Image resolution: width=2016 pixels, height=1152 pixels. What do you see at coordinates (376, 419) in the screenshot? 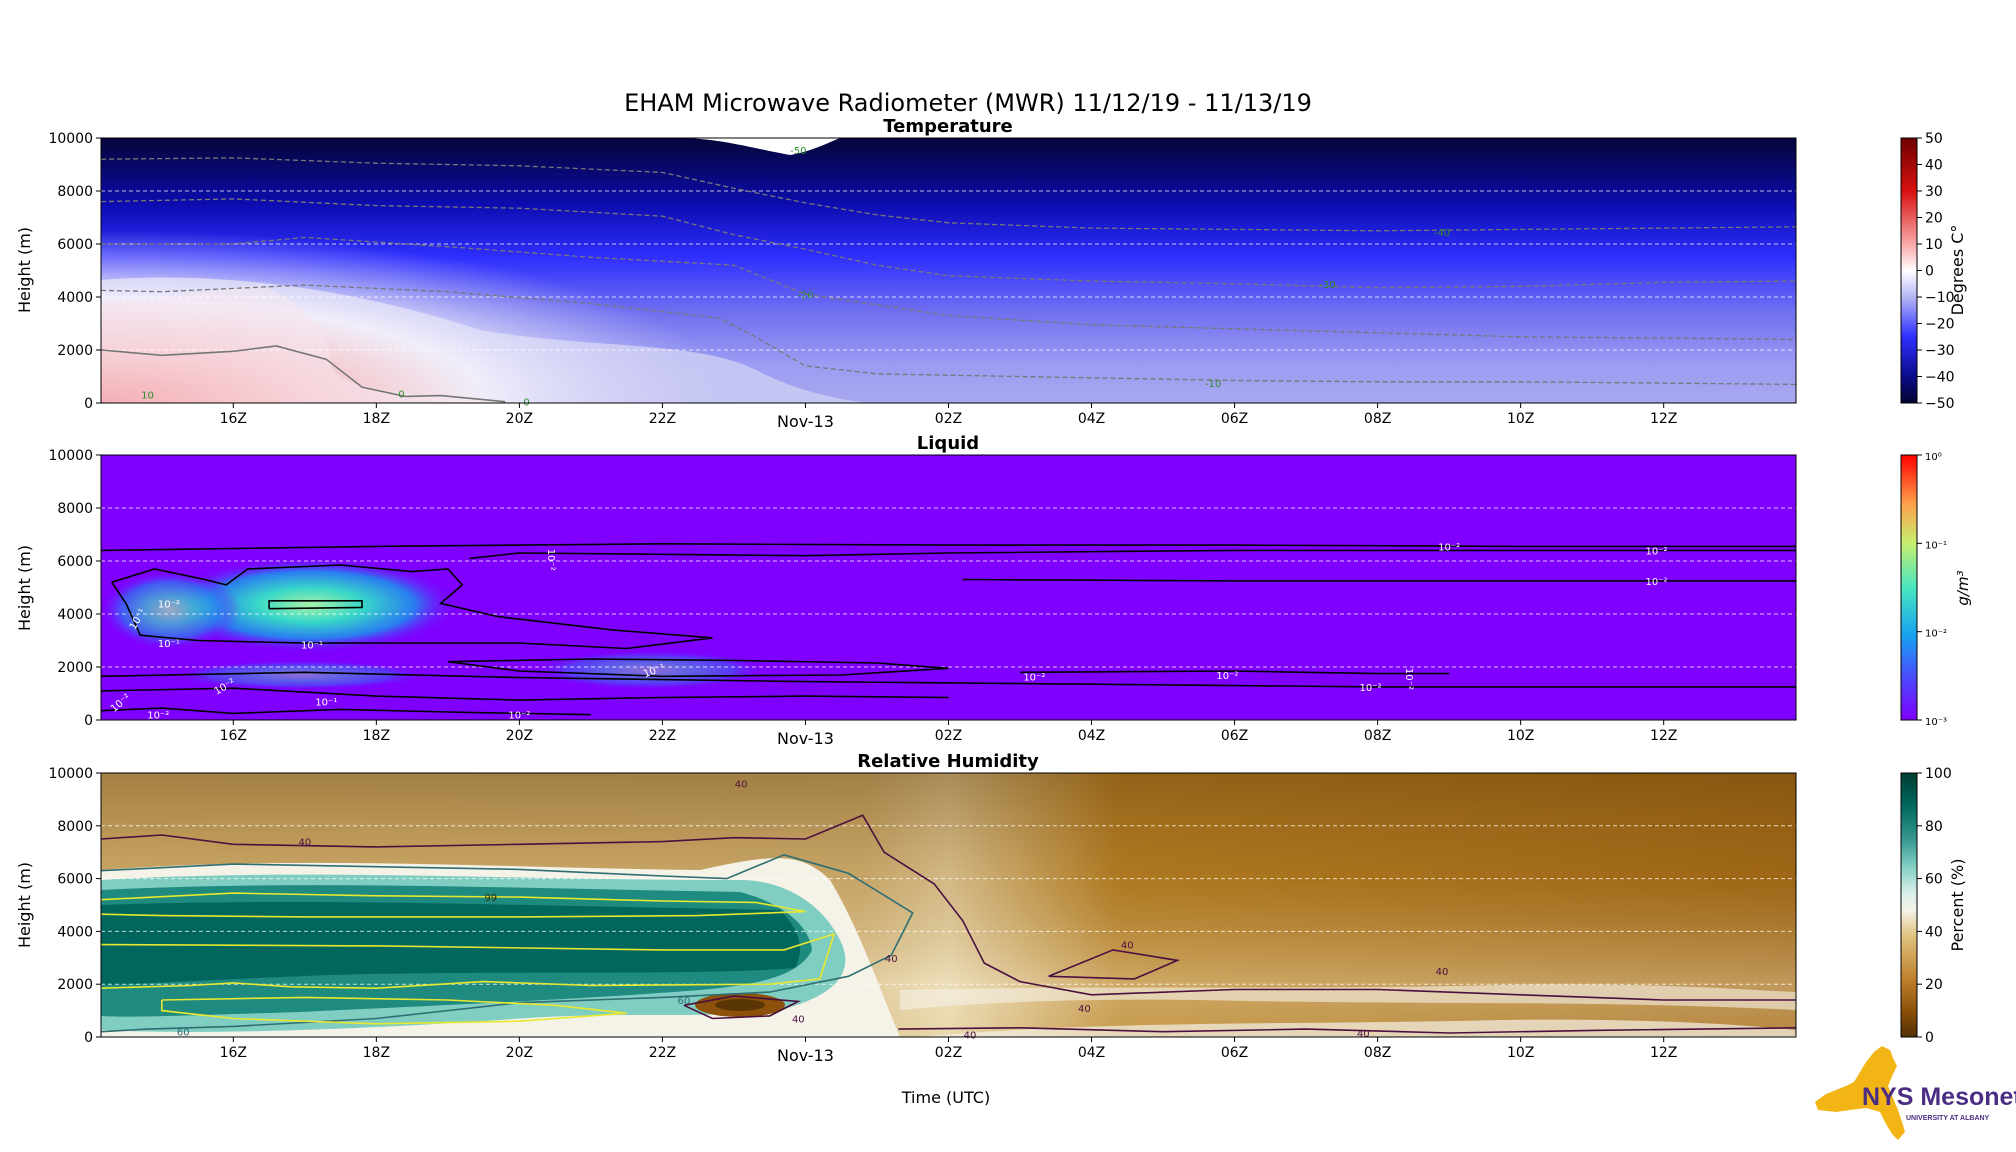
I see `temperature-xtick-label: 18Z` at bounding box center [376, 419].